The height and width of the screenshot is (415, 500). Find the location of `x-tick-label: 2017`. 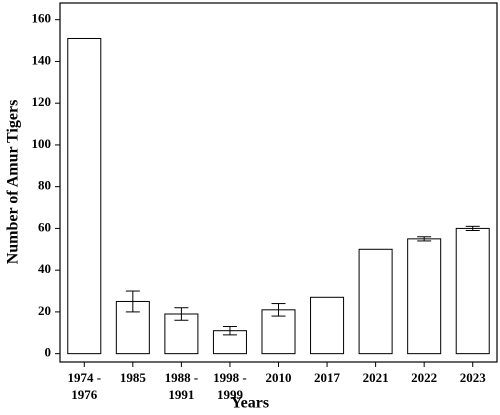

x-tick-label: 2017 is located at coordinates (327, 377).